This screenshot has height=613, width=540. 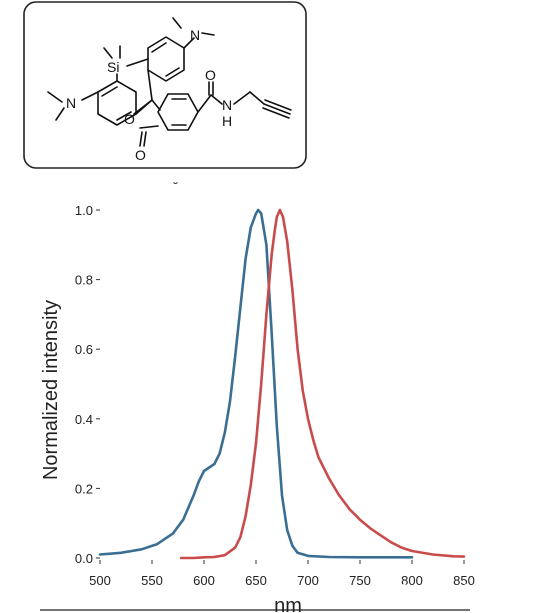 What do you see at coordinates (152, 580) in the screenshot?
I see `x-tick-label: 550` at bounding box center [152, 580].